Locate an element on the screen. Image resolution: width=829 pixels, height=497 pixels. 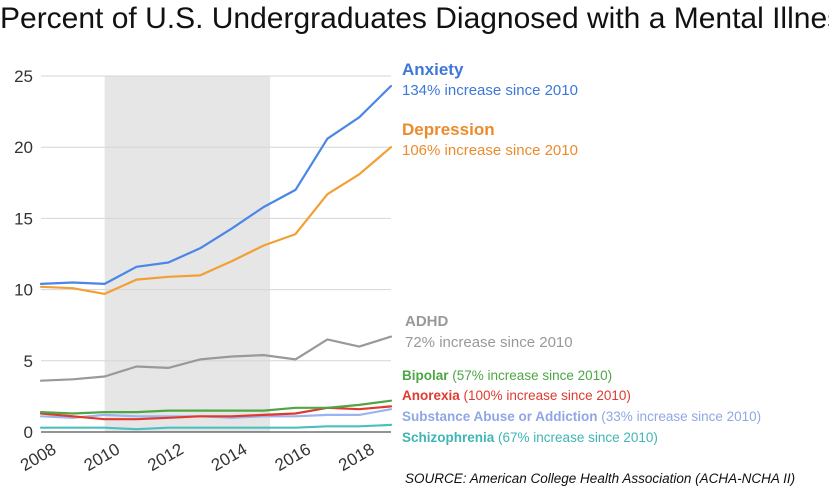
y-tick-label: 10 is located at coordinates (23, 290).